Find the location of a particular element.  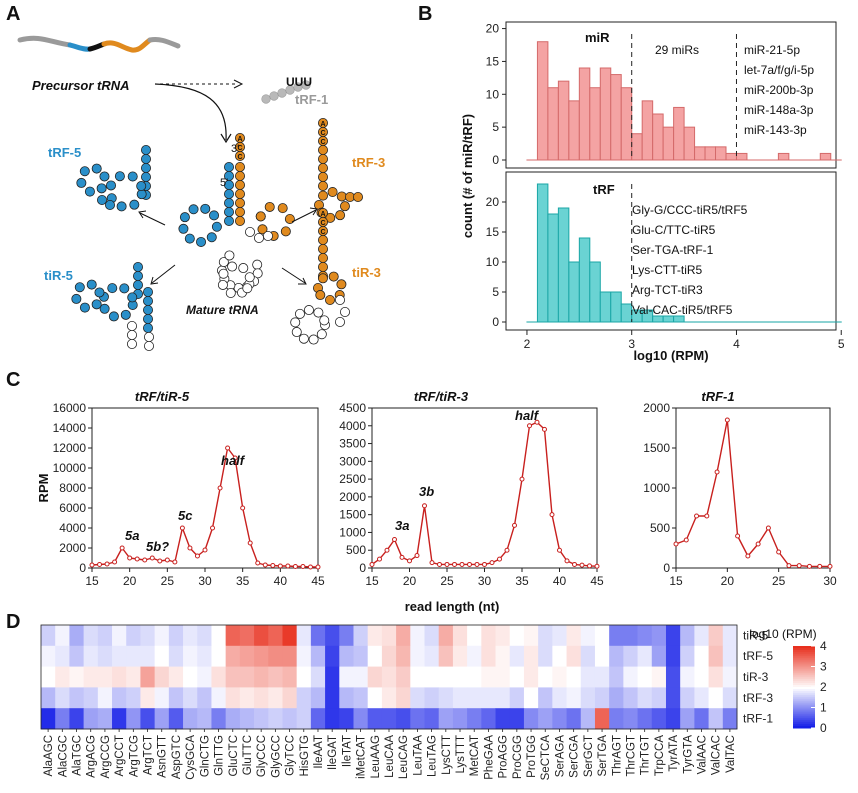

y-tick-label: 16000 is located at coordinates (70, 408).